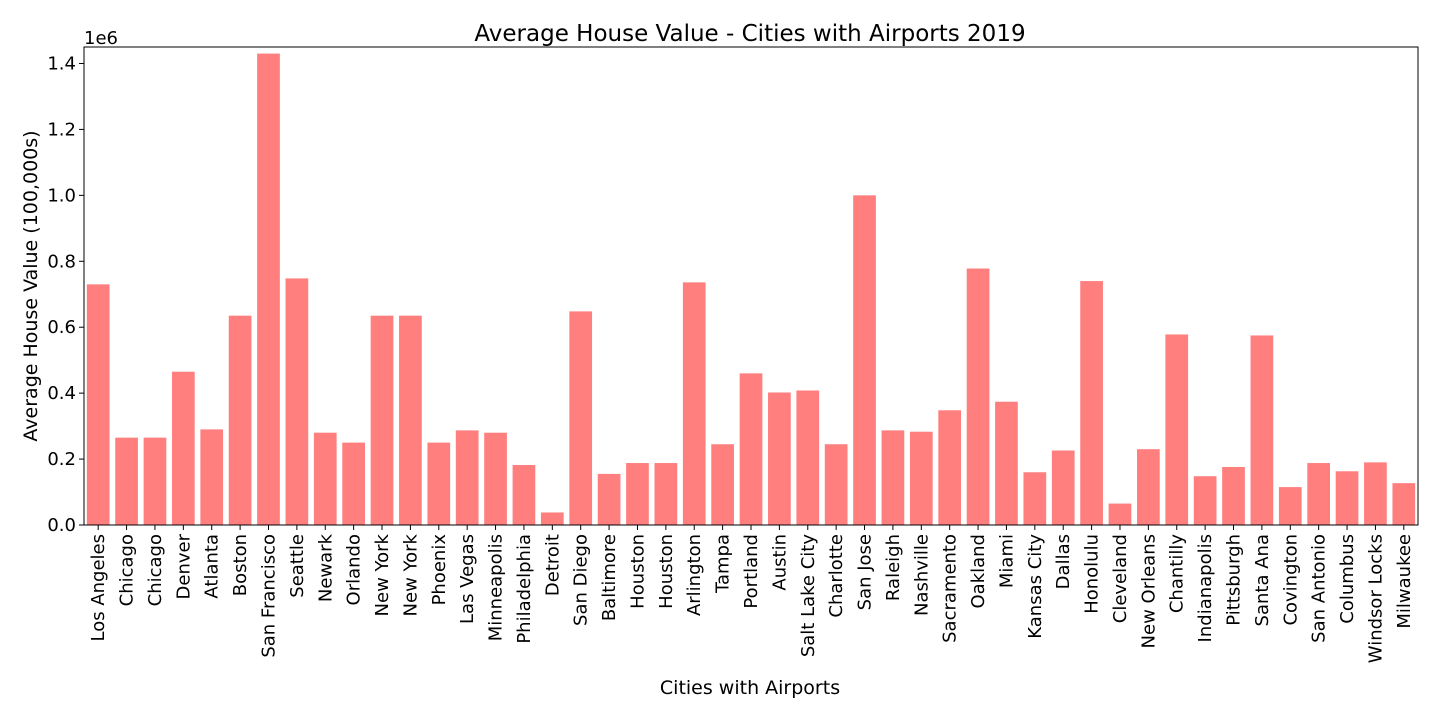 The width and height of the screenshot is (1440, 720). I want to click on x-tick-label: Covington, so click(1290, 580).